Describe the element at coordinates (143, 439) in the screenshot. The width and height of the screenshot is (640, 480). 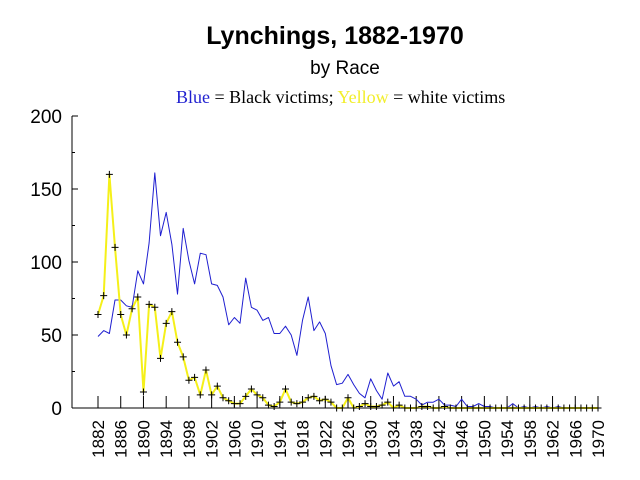
I see `x-tick-label: 1890` at that location.